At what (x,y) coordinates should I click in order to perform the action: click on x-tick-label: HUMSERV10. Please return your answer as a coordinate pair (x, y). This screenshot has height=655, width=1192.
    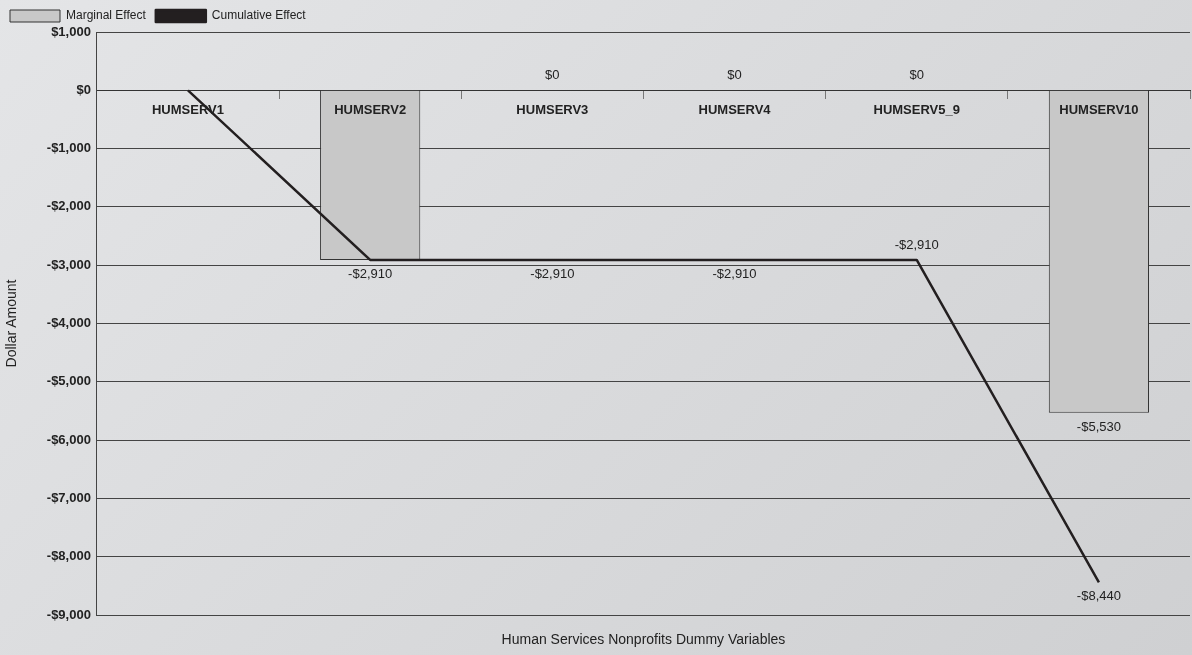
    Looking at the image, I should click on (1099, 110).